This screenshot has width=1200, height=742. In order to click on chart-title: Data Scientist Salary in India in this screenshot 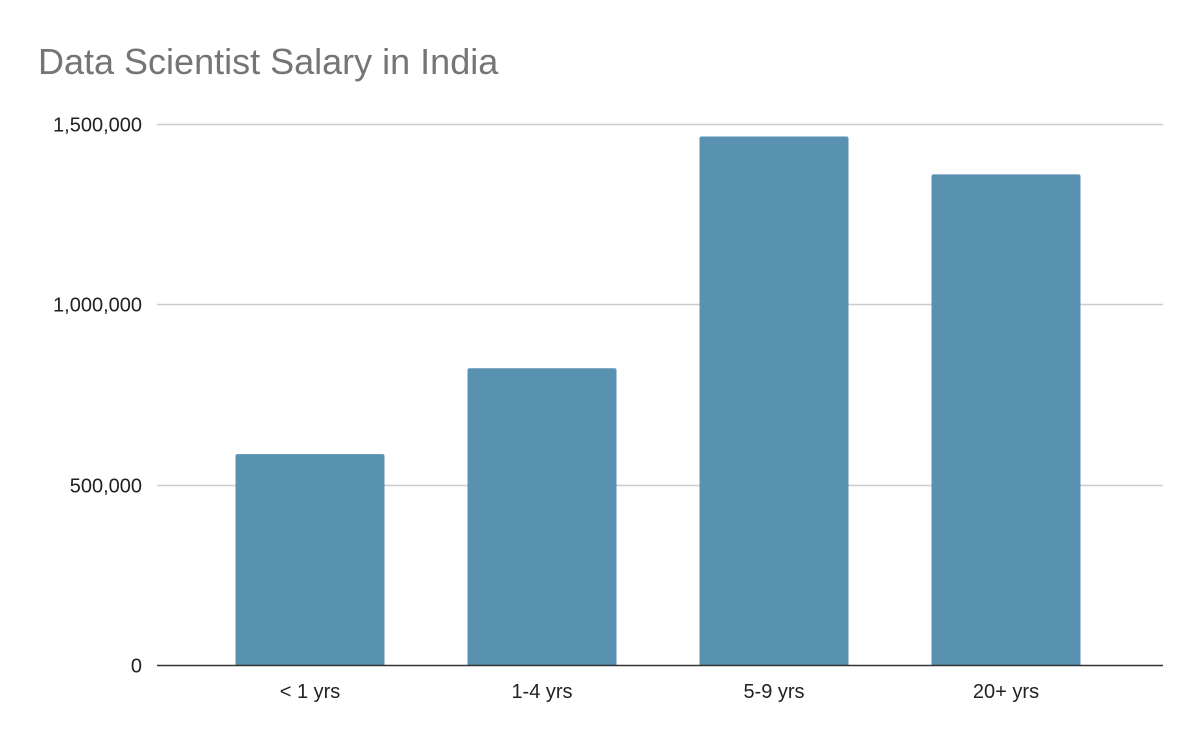, I will do `click(268, 61)`.